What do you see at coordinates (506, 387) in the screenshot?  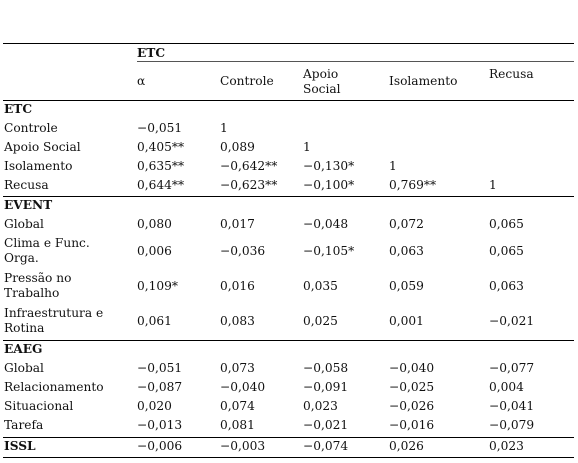 I see `table-cell: 0,004` at bounding box center [506, 387].